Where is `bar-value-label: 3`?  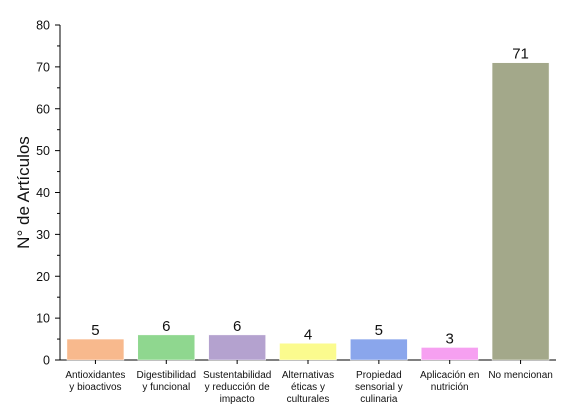 bar-value-label: 3 is located at coordinates (450, 338).